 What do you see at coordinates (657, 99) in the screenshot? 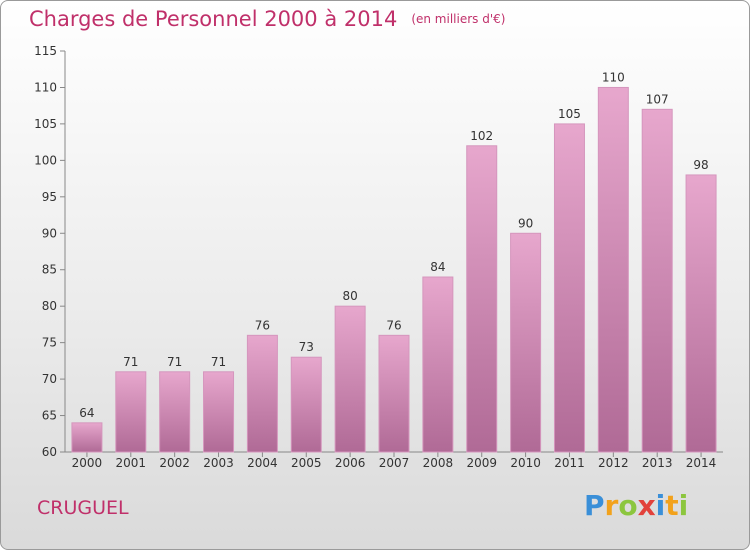
I see `value-label: 107` at bounding box center [657, 99].